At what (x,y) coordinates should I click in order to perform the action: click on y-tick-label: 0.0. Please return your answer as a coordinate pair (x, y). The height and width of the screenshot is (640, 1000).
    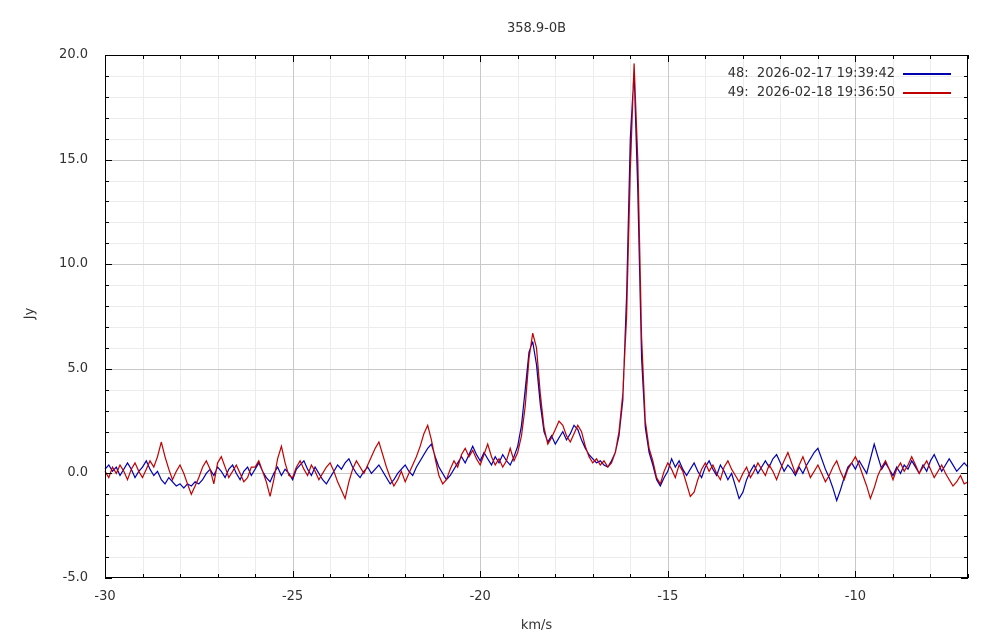
    Looking at the image, I should click on (77, 473).